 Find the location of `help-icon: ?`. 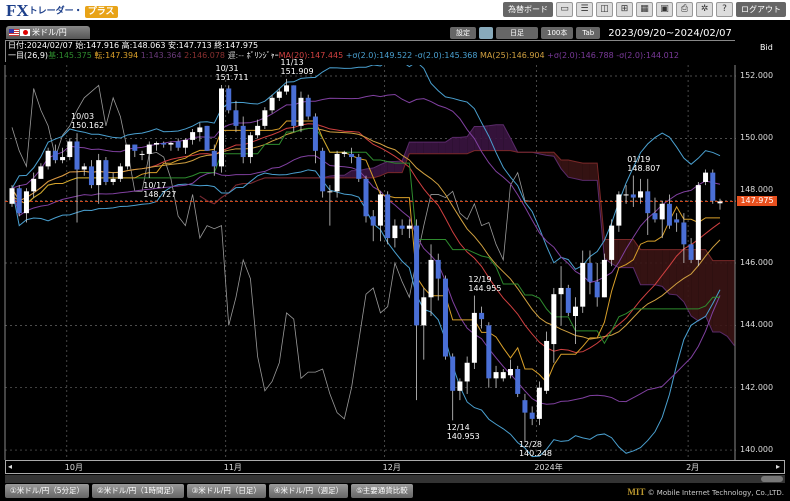

help-icon: ? is located at coordinates (724, 9).